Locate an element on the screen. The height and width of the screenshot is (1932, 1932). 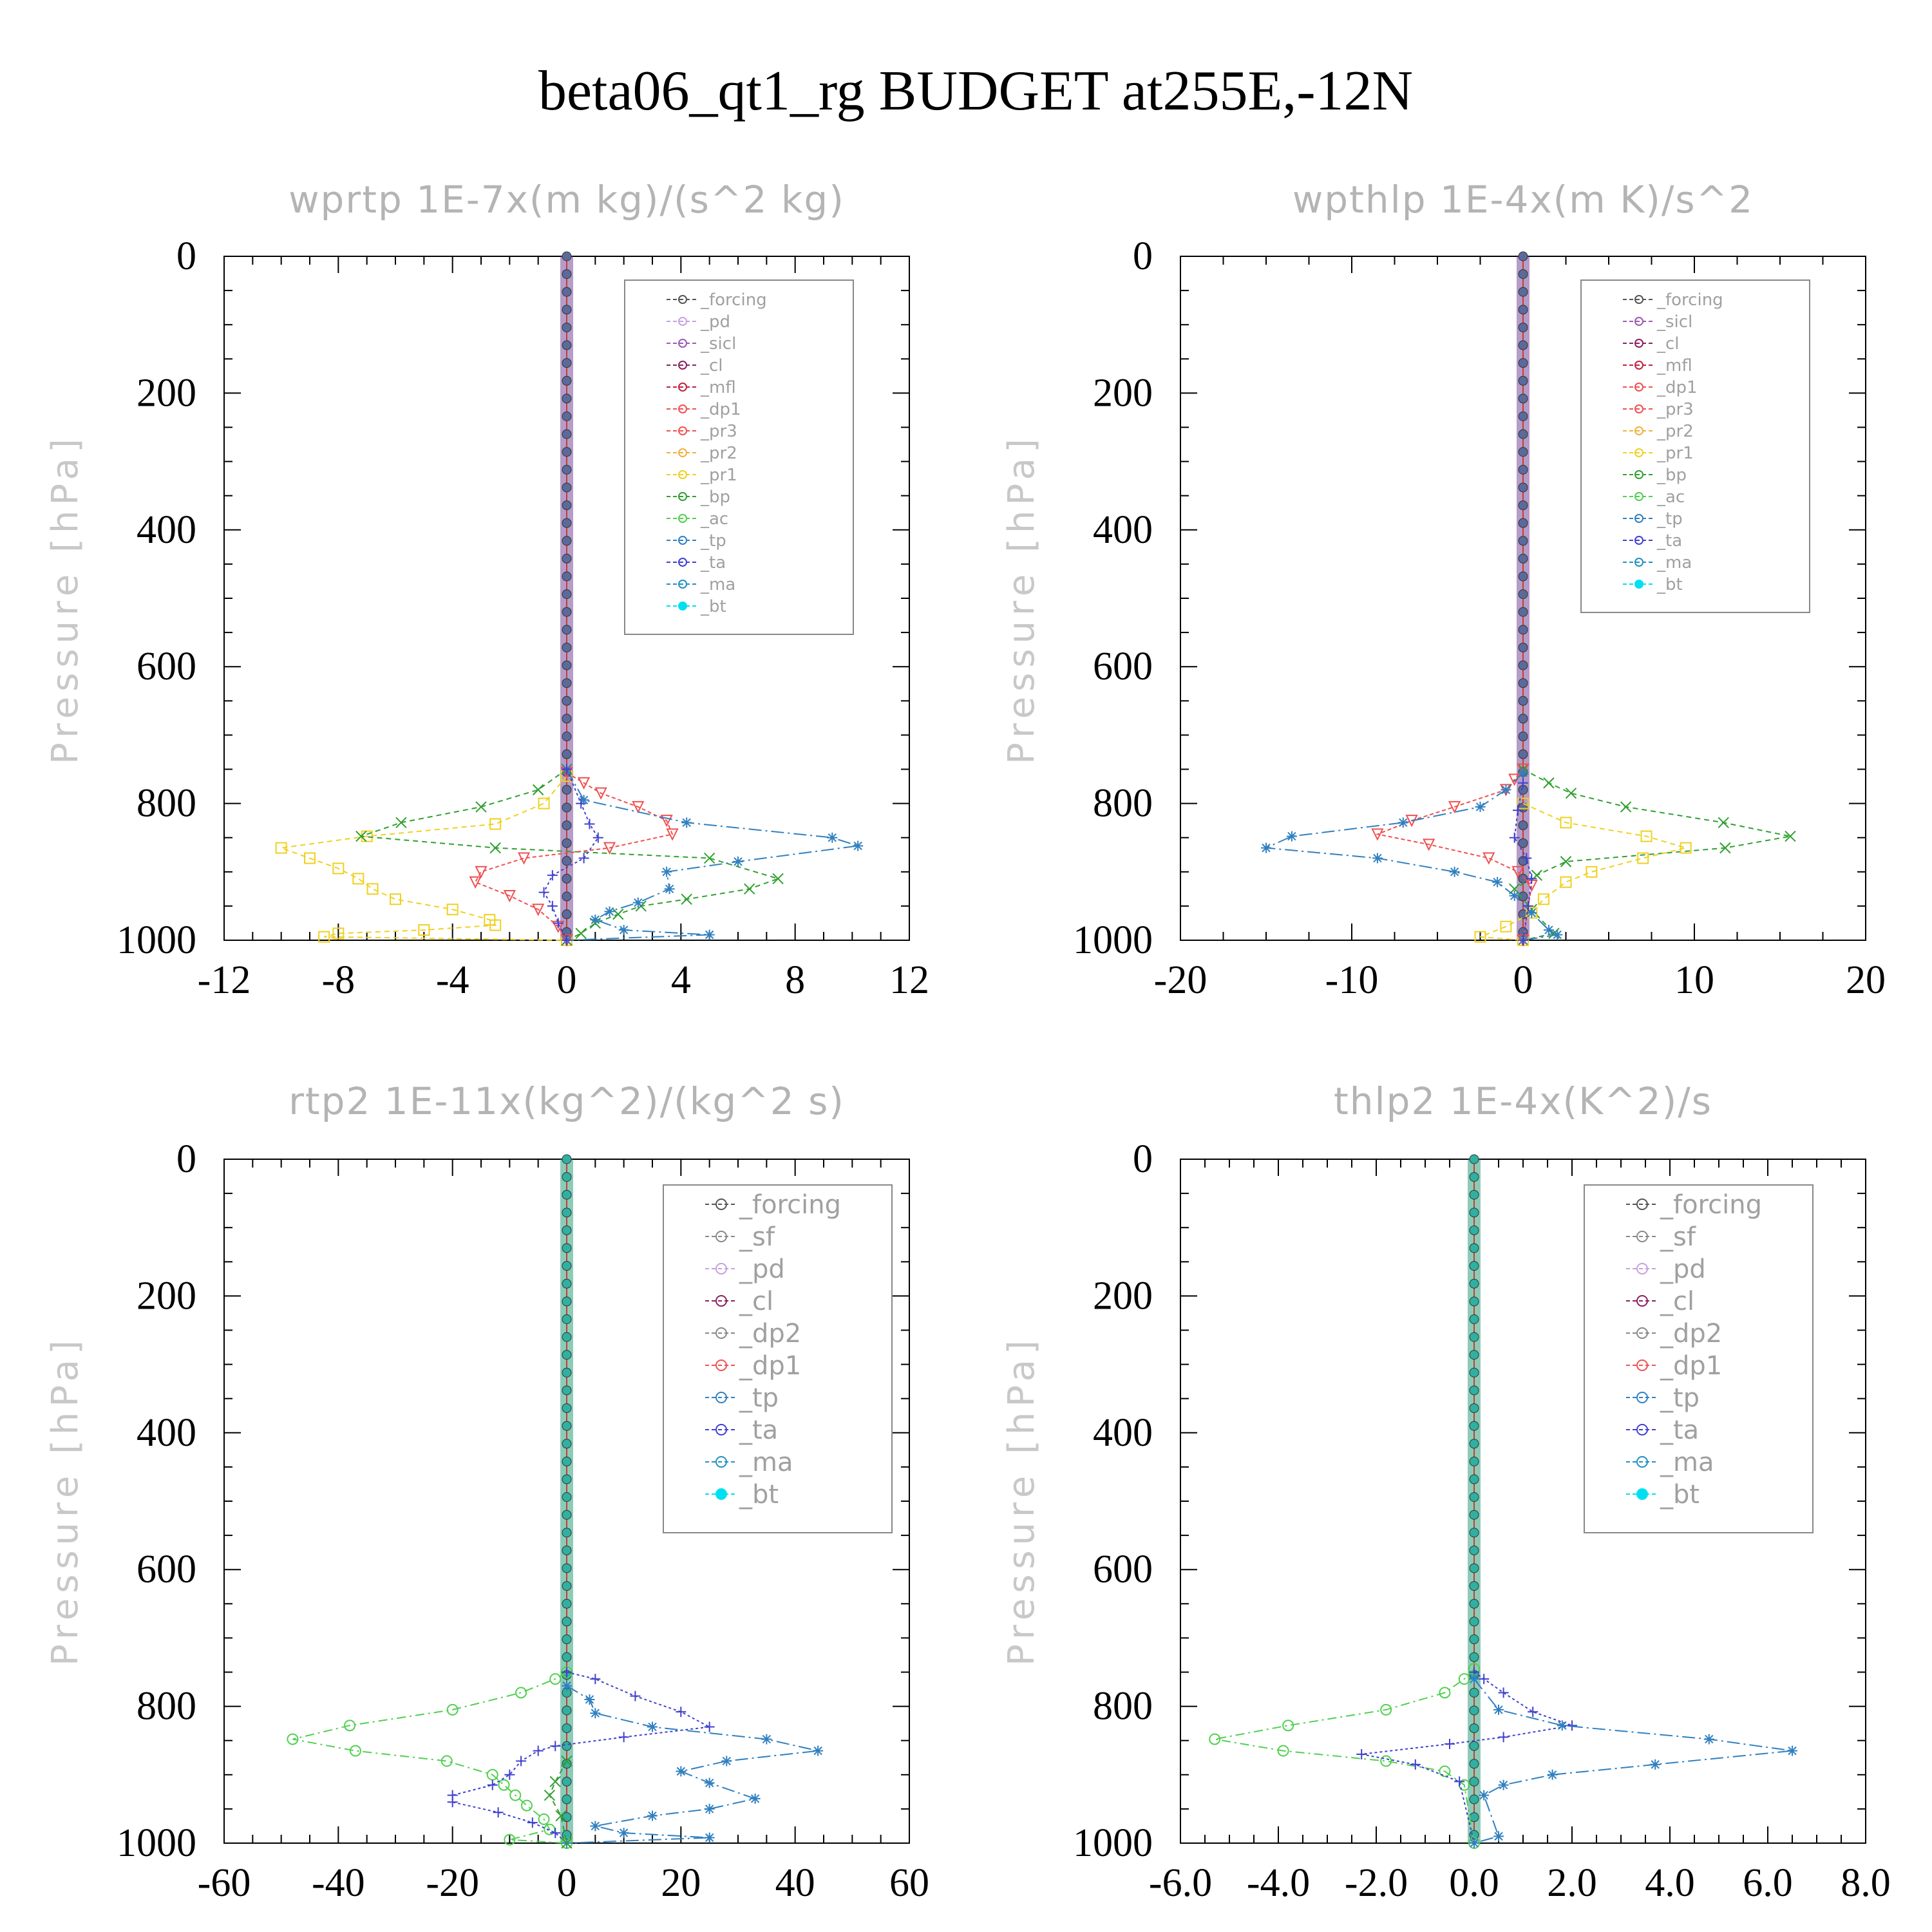
series-pr3 is located at coordinates (574, 856).